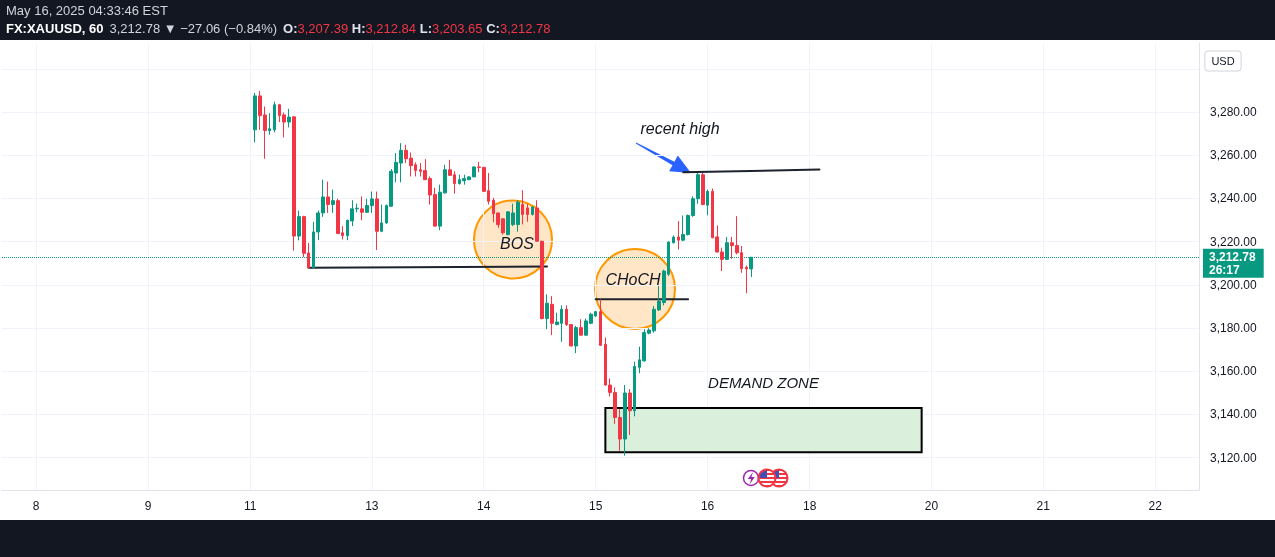 The width and height of the screenshot is (1275, 557). I want to click on annotation: recent high, so click(680, 129).